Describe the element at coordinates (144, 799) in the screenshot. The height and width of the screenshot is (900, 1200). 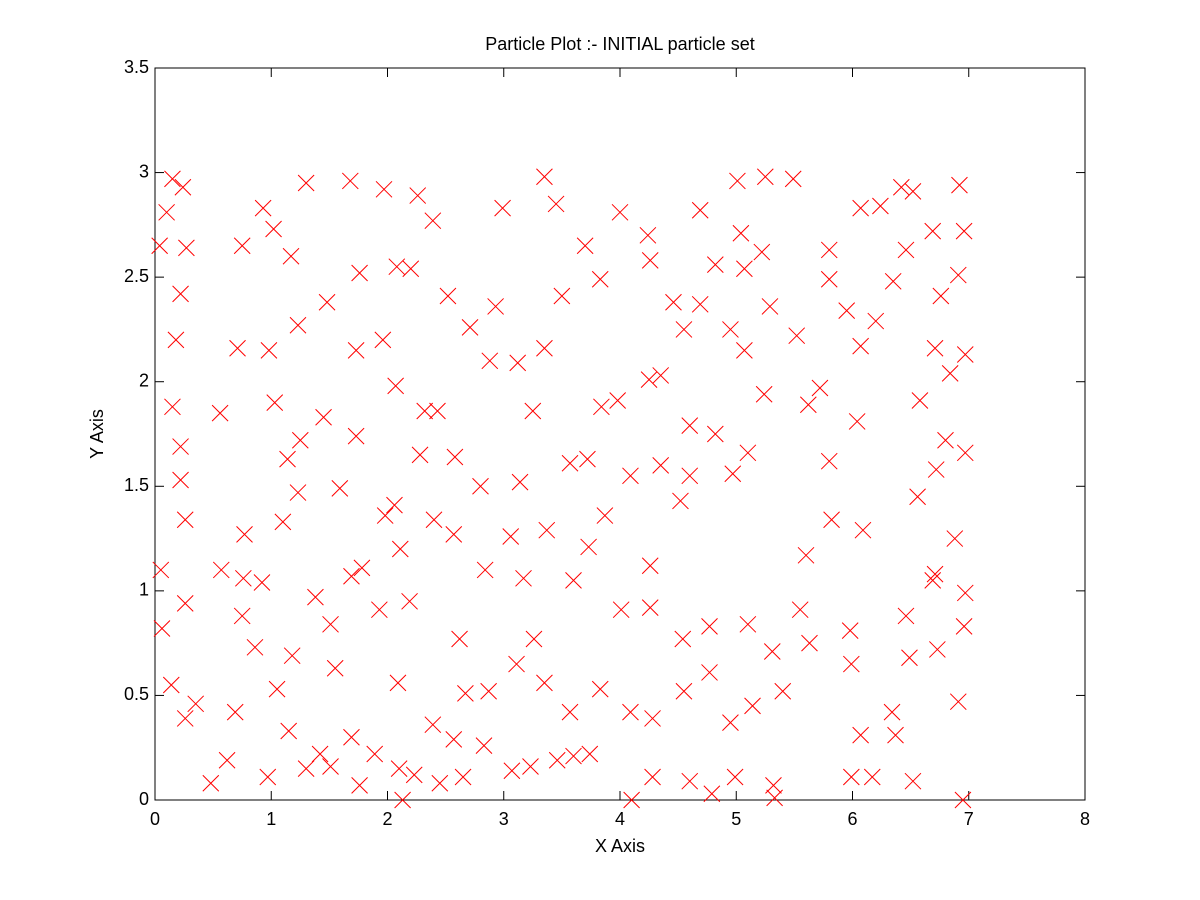
I see `y-tick-label: 0` at that location.